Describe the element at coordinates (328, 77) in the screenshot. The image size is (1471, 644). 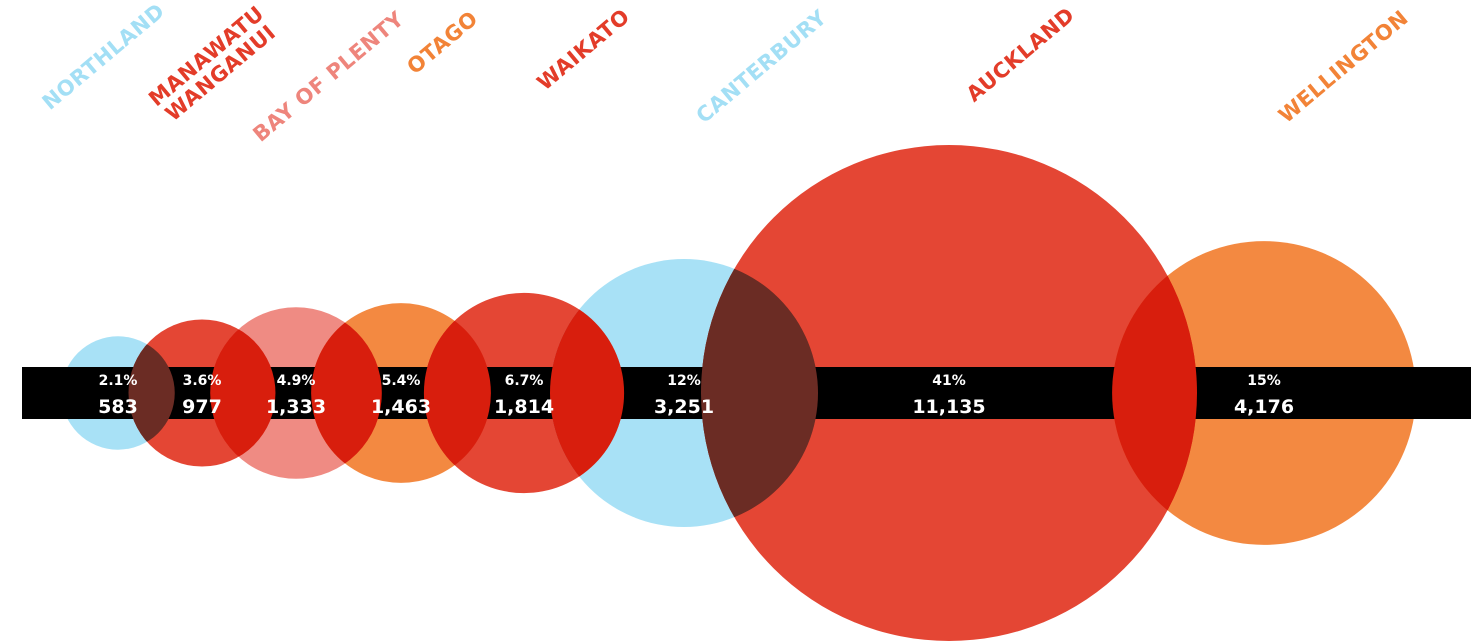
I see `region-label-bay-of-plenty: BAY OF PLENTY` at that location.